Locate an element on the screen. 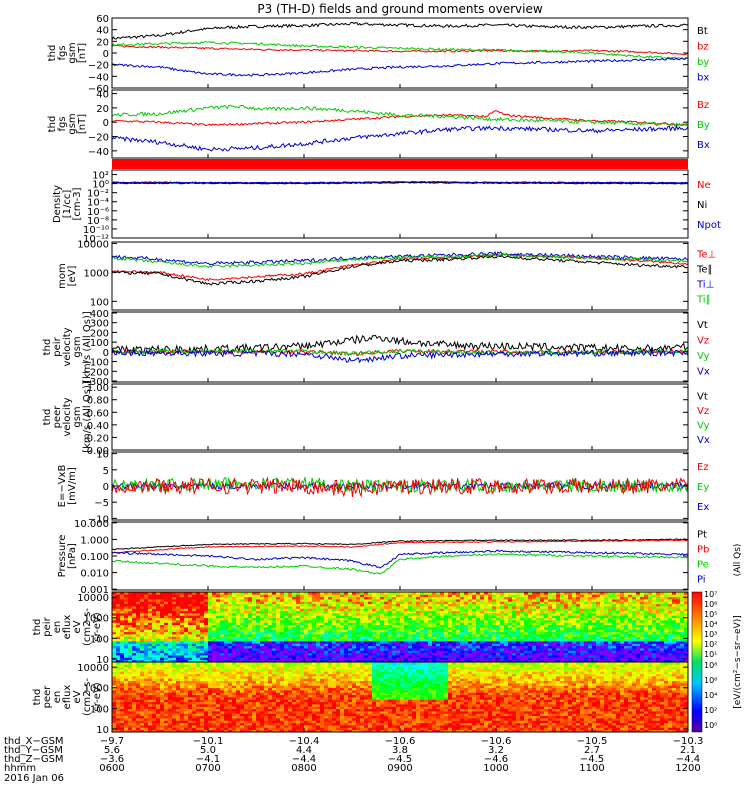 The image size is (750, 800). y-tick-label: −10 is located at coordinates (98, 519).